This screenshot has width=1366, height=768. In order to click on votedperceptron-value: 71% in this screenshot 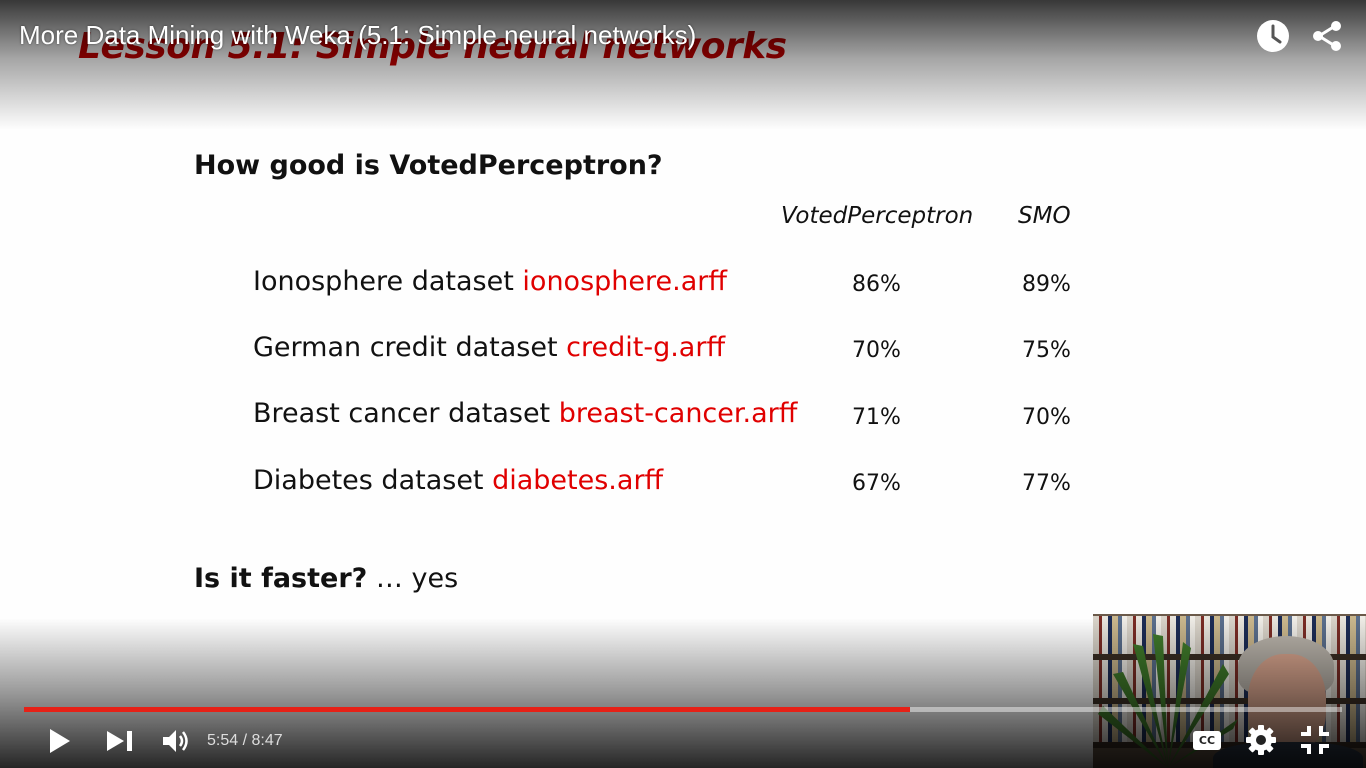, I will do `click(876, 417)`.